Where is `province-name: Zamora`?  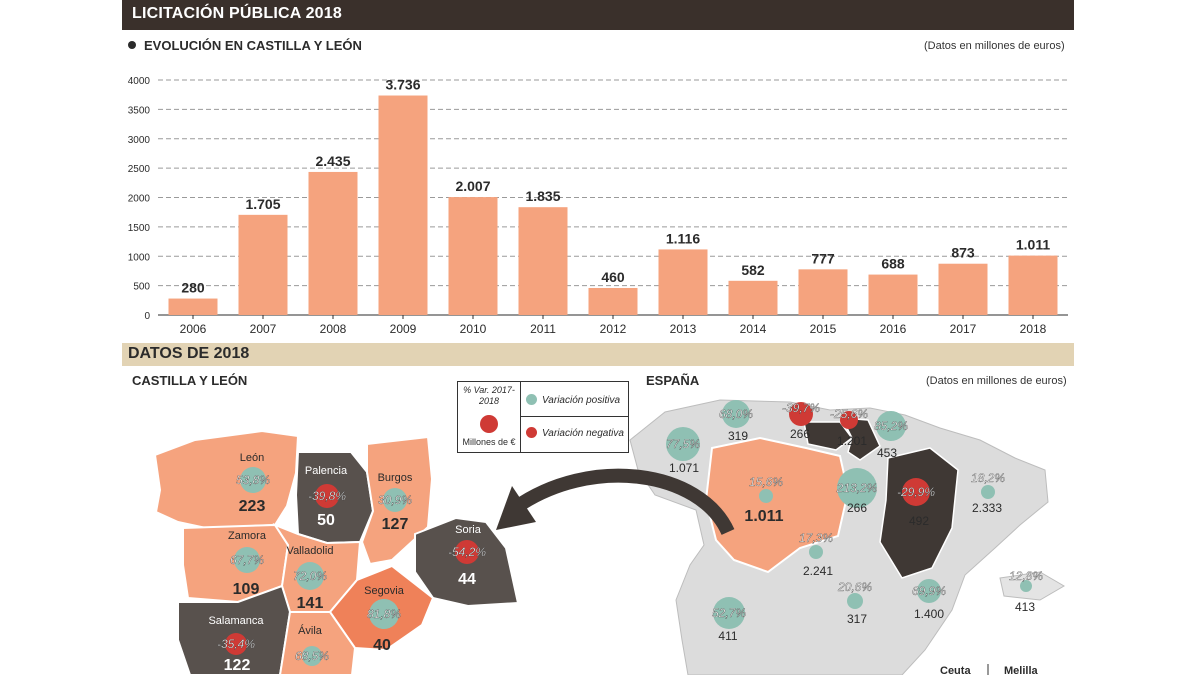 province-name: Zamora is located at coordinates (247, 536).